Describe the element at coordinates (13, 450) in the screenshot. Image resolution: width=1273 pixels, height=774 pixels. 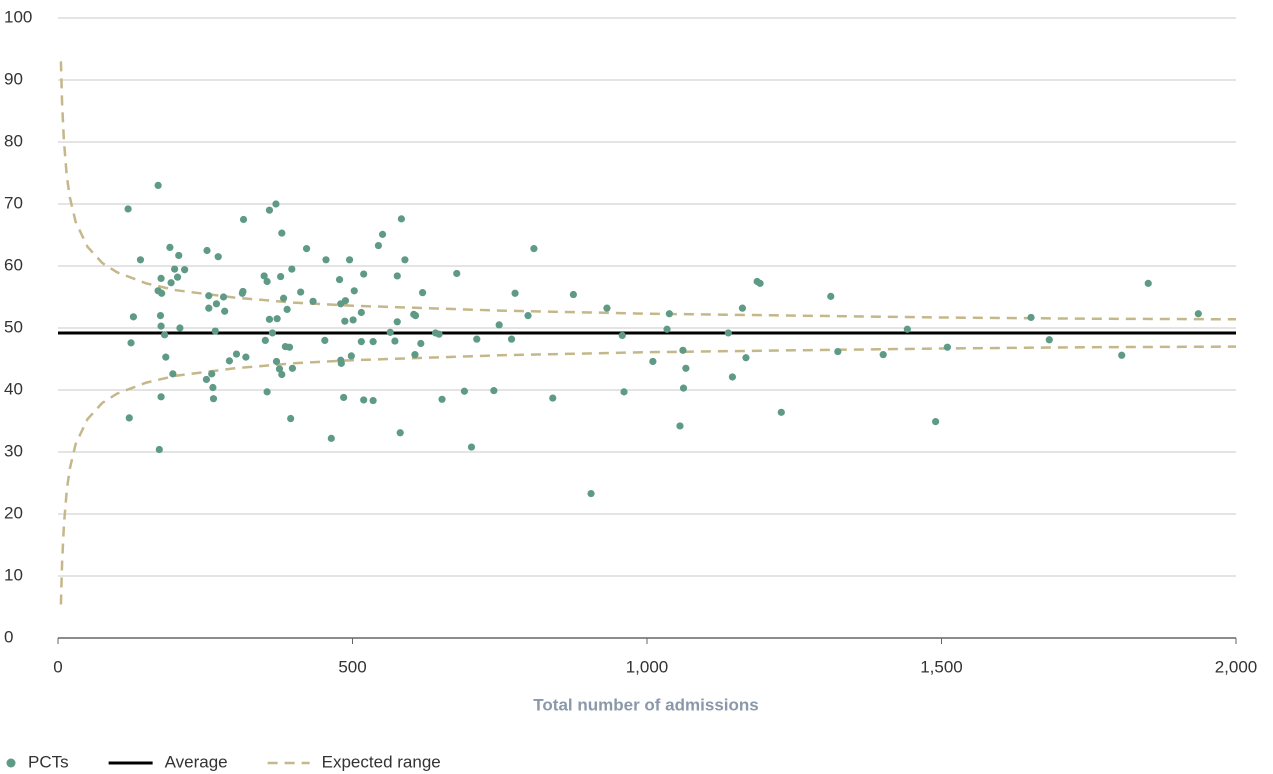
I see `y-tick-label: 30` at that location.